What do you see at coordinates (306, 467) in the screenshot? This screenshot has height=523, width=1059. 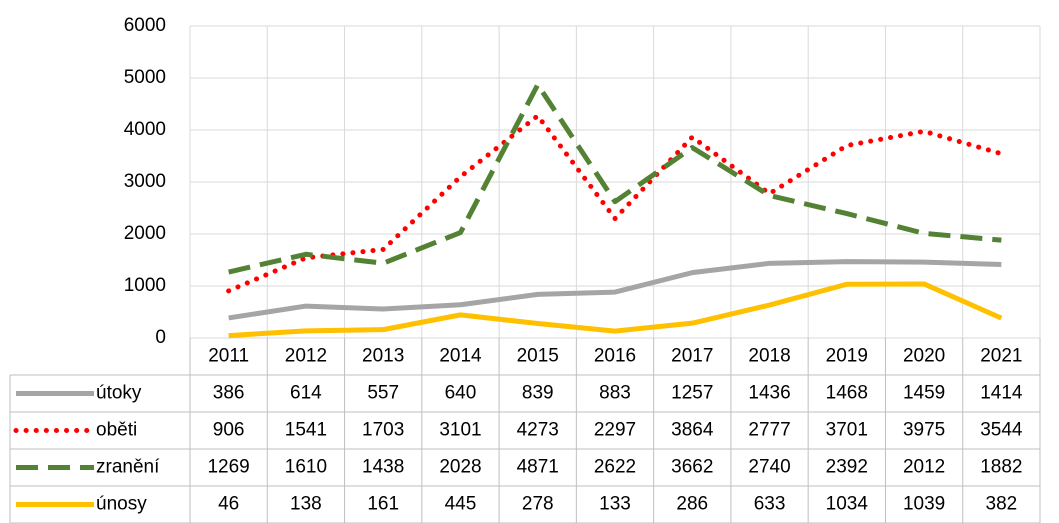 I see `table-value: 1610` at bounding box center [306, 467].